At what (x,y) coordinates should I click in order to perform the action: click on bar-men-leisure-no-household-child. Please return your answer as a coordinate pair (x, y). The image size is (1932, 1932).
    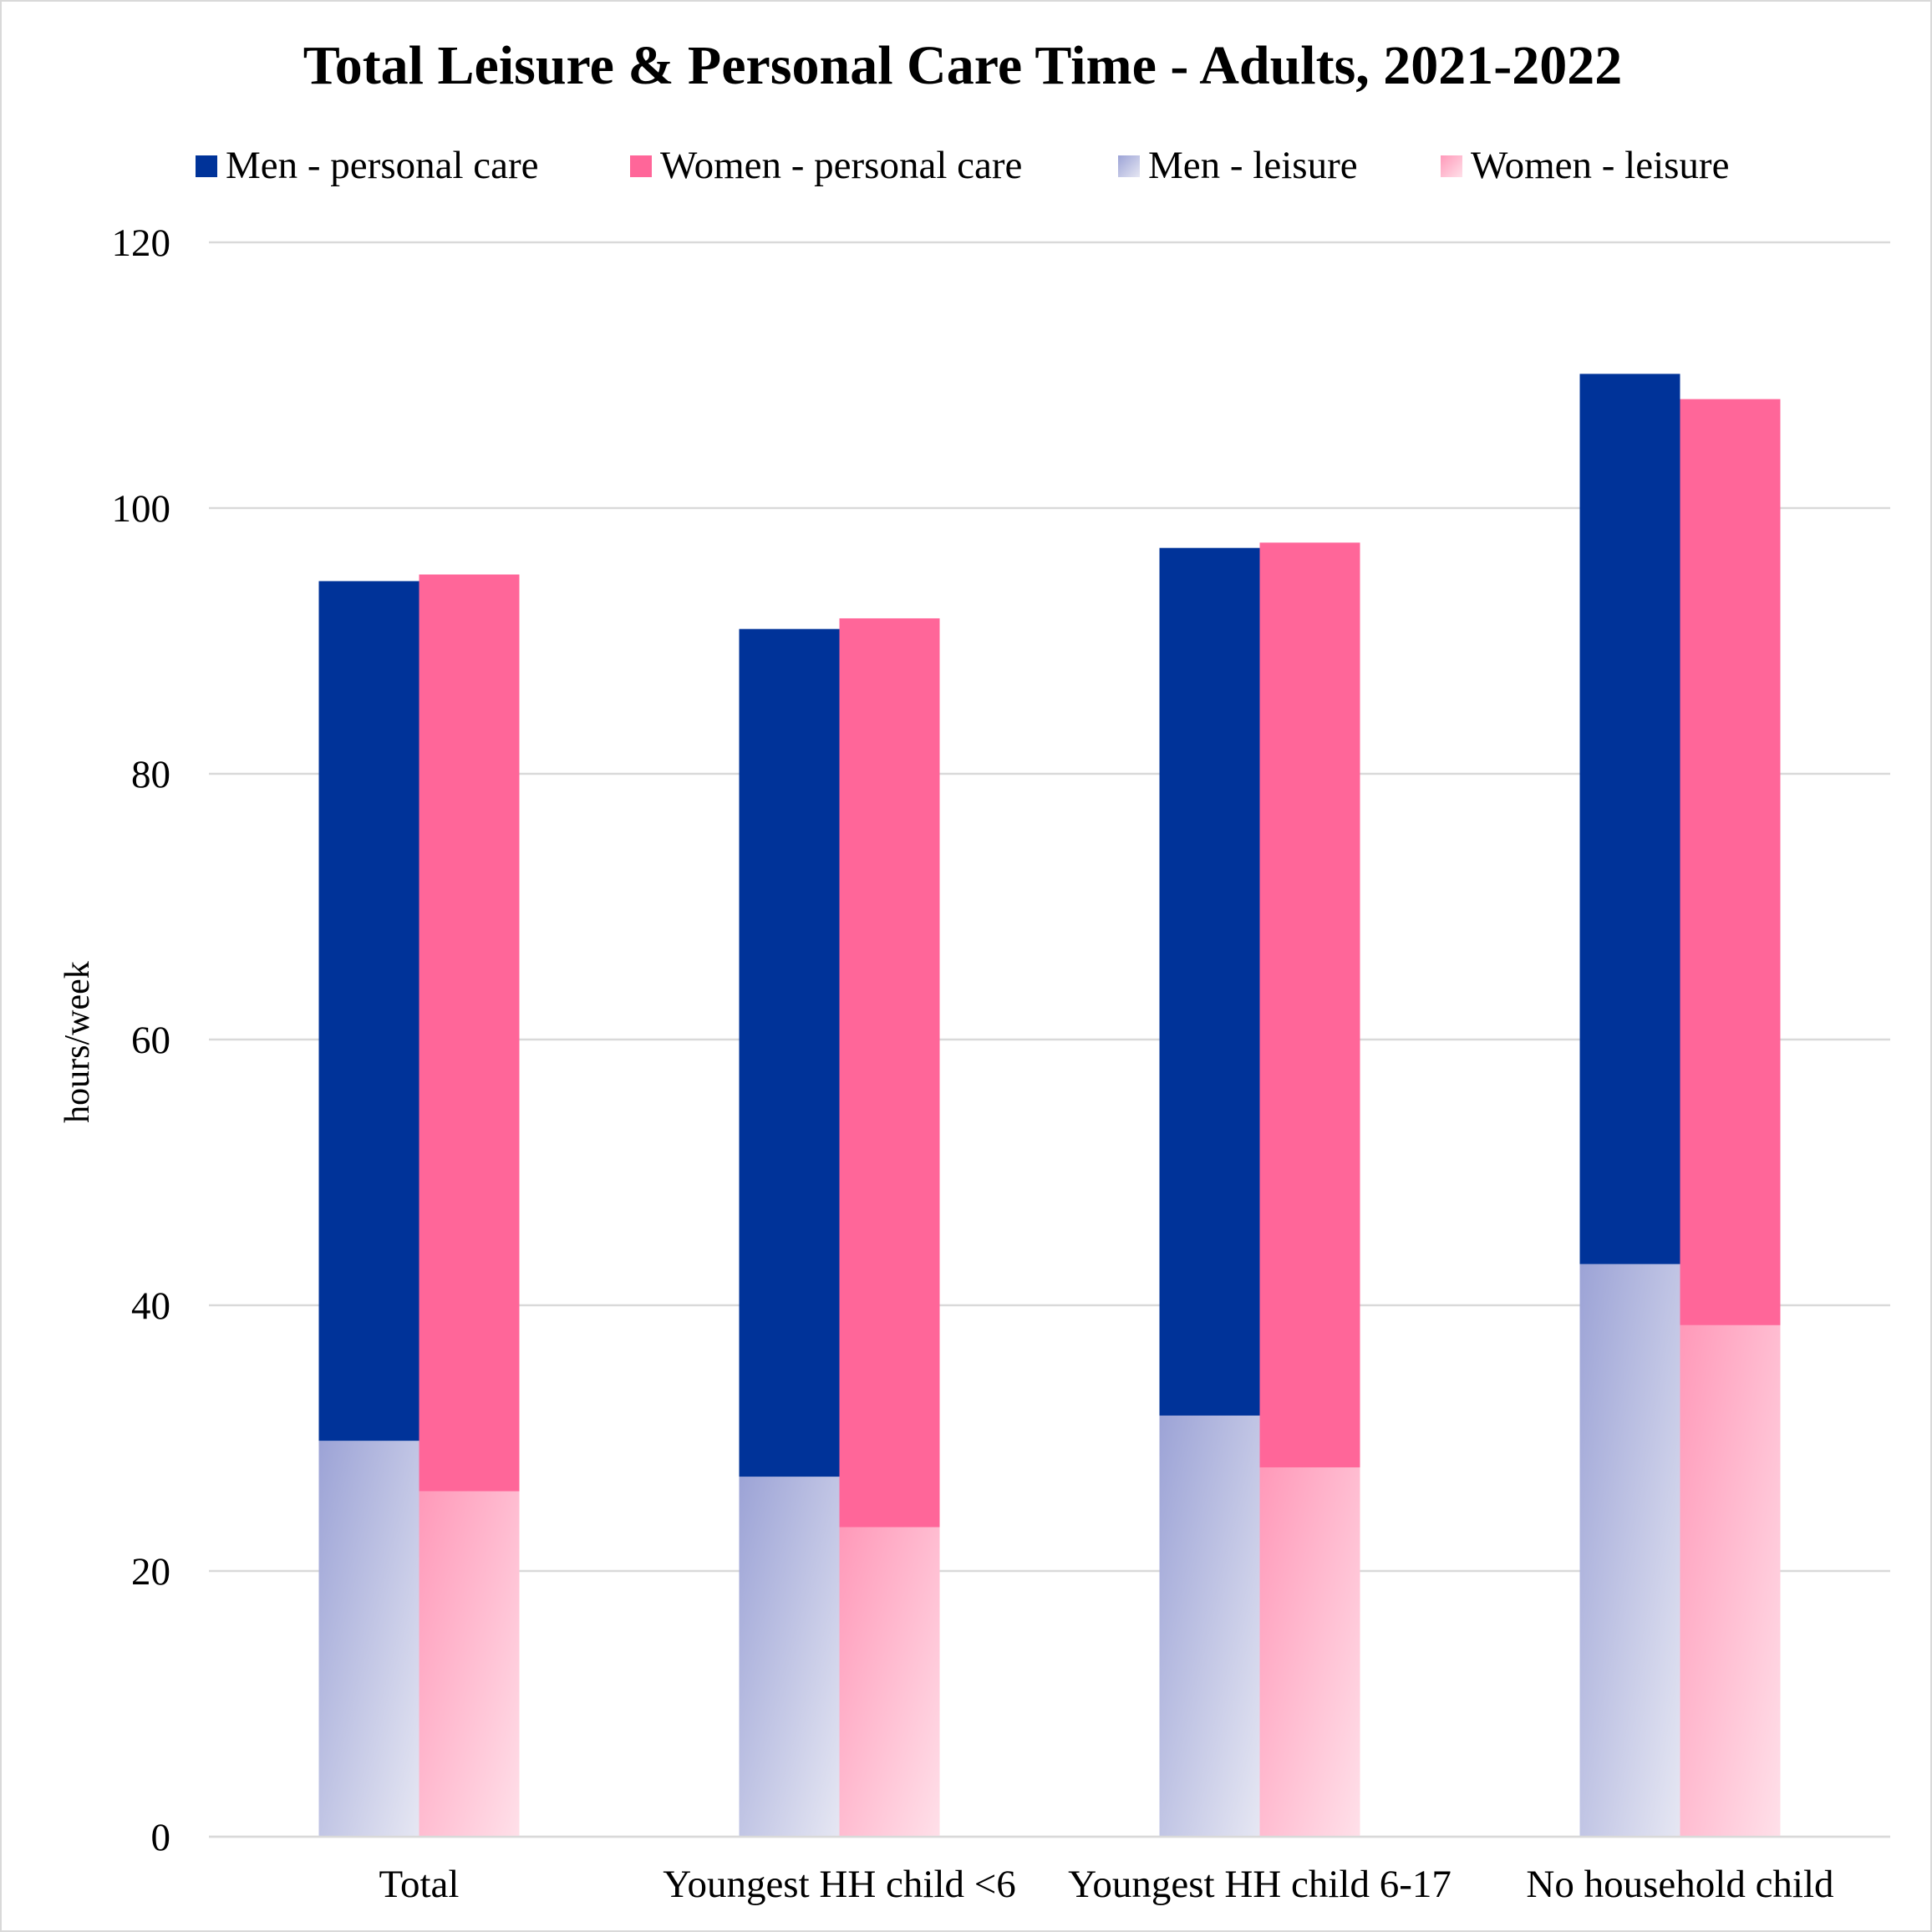
    Looking at the image, I should click on (1629, 1550).